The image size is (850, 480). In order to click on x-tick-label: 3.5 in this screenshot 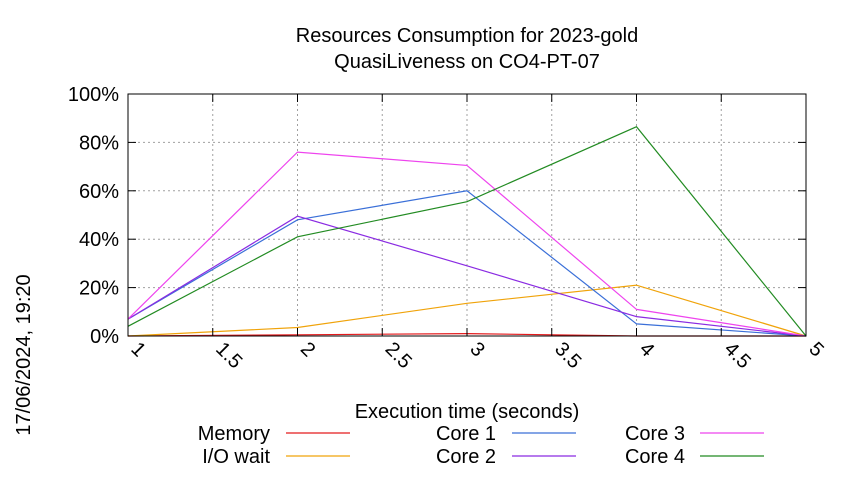, I will do `click(567, 355)`.